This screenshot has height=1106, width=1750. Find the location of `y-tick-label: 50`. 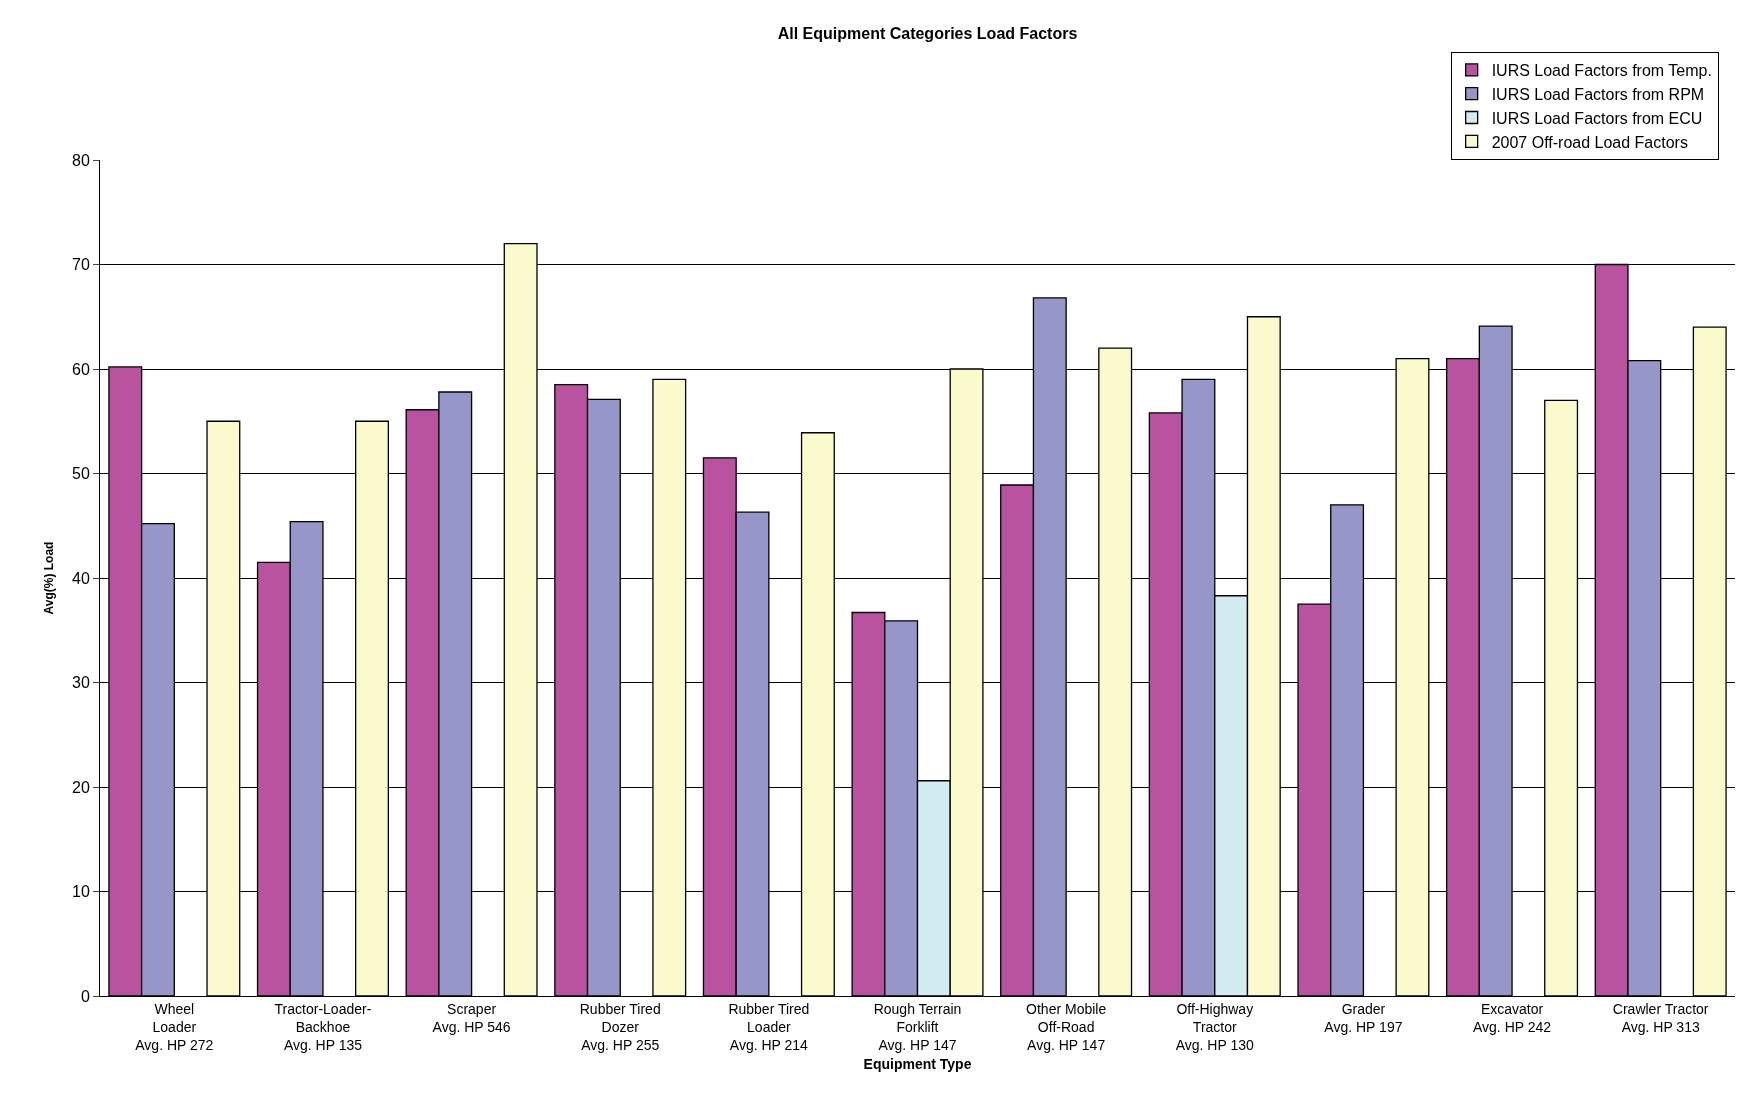

y-tick-label: 50 is located at coordinates (81, 474).